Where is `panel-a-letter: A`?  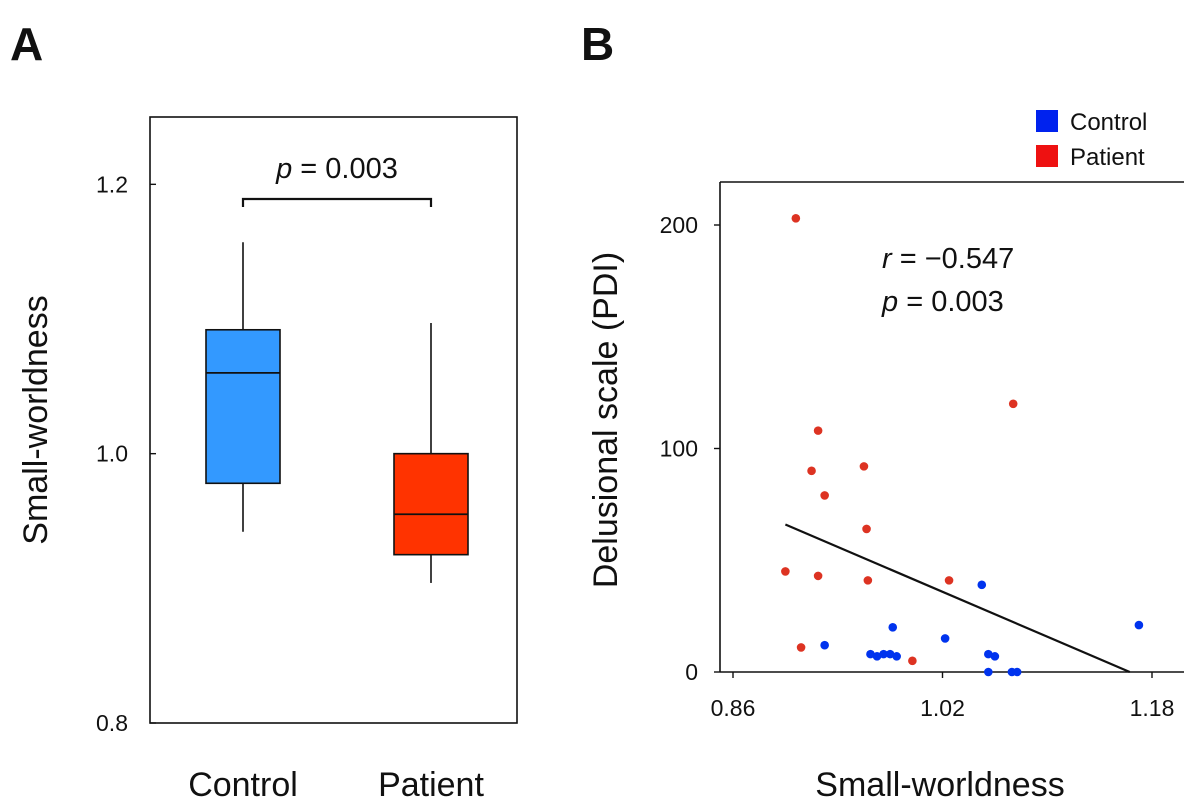
panel-a-letter: A is located at coordinates (26, 44).